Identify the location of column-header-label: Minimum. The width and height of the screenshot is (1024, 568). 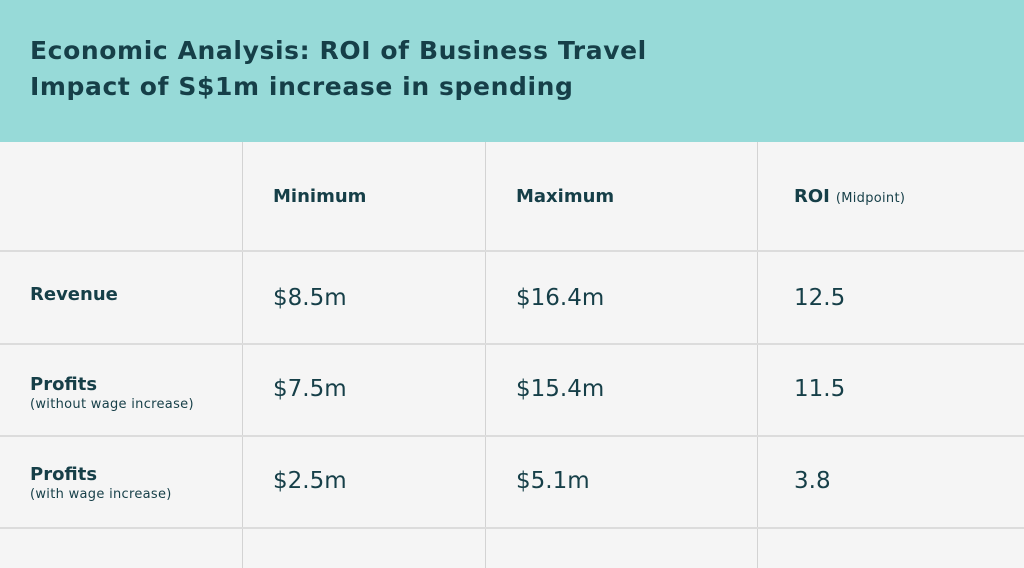
(320, 196).